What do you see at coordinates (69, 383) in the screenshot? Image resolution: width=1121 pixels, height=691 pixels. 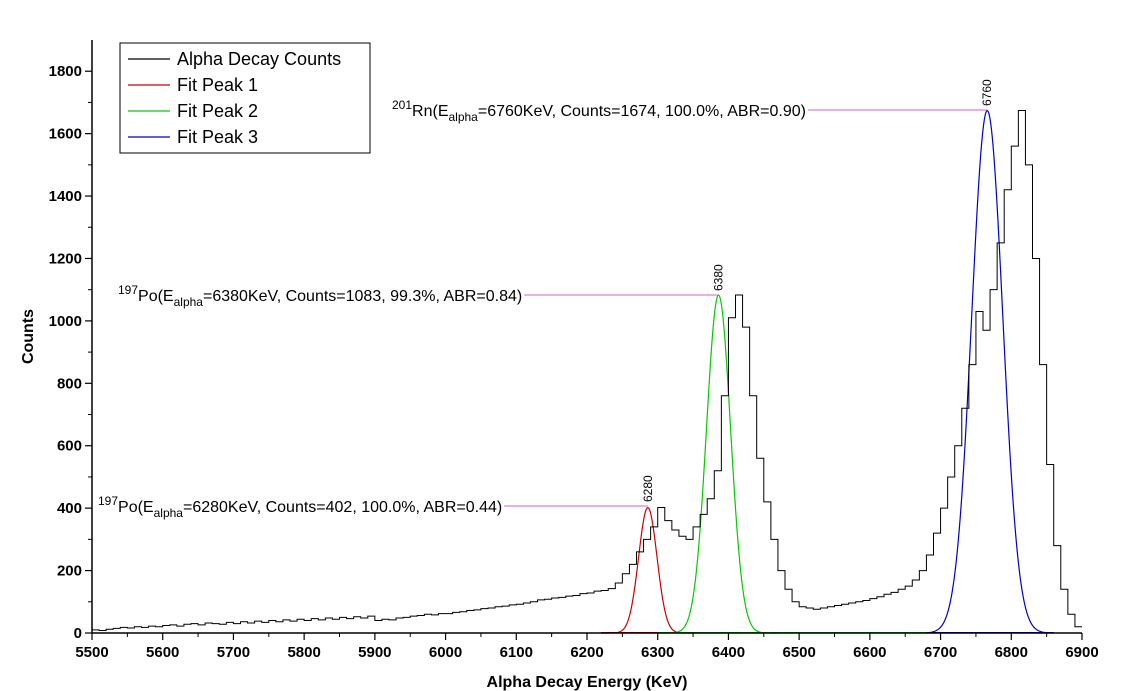 I see `y-tick-label: 800` at bounding box center [69, 383].